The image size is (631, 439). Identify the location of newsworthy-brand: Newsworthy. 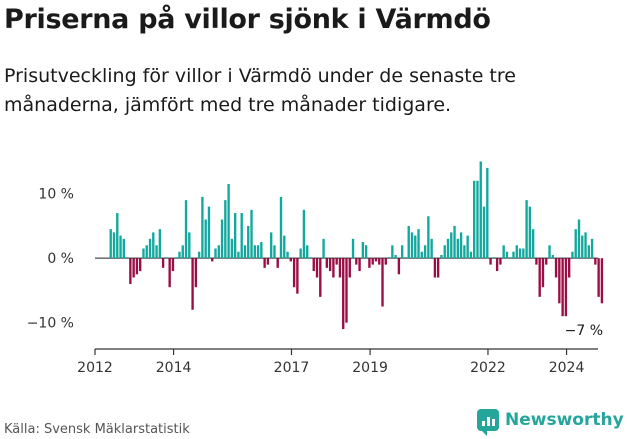
(550, 422).